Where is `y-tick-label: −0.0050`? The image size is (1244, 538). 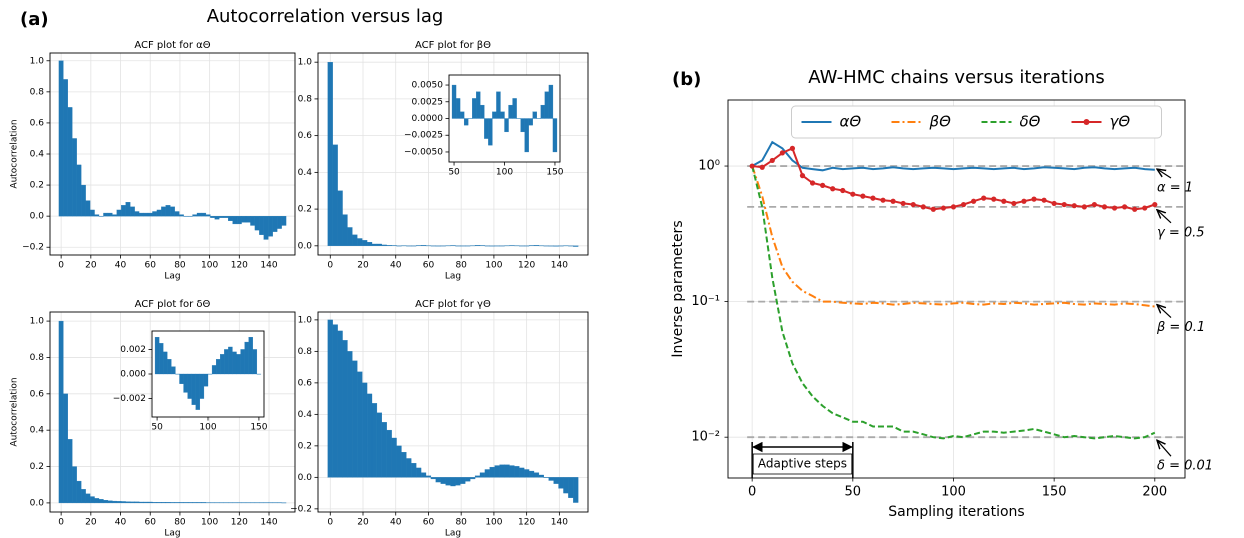
y-tick-label: −0.0050 is located at coordinates (423, 152).